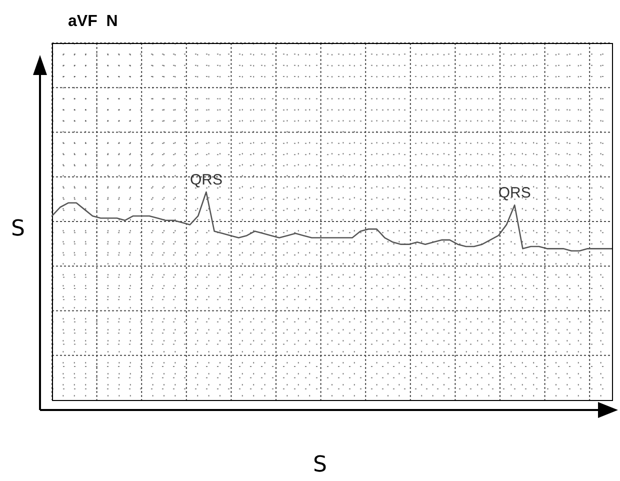 The width and height of the screenshot is (620, 481). What do you see at coordinates (320, 465) in the screenshot?
I see `x-axis-title: S` at bounding box center [320, 465].